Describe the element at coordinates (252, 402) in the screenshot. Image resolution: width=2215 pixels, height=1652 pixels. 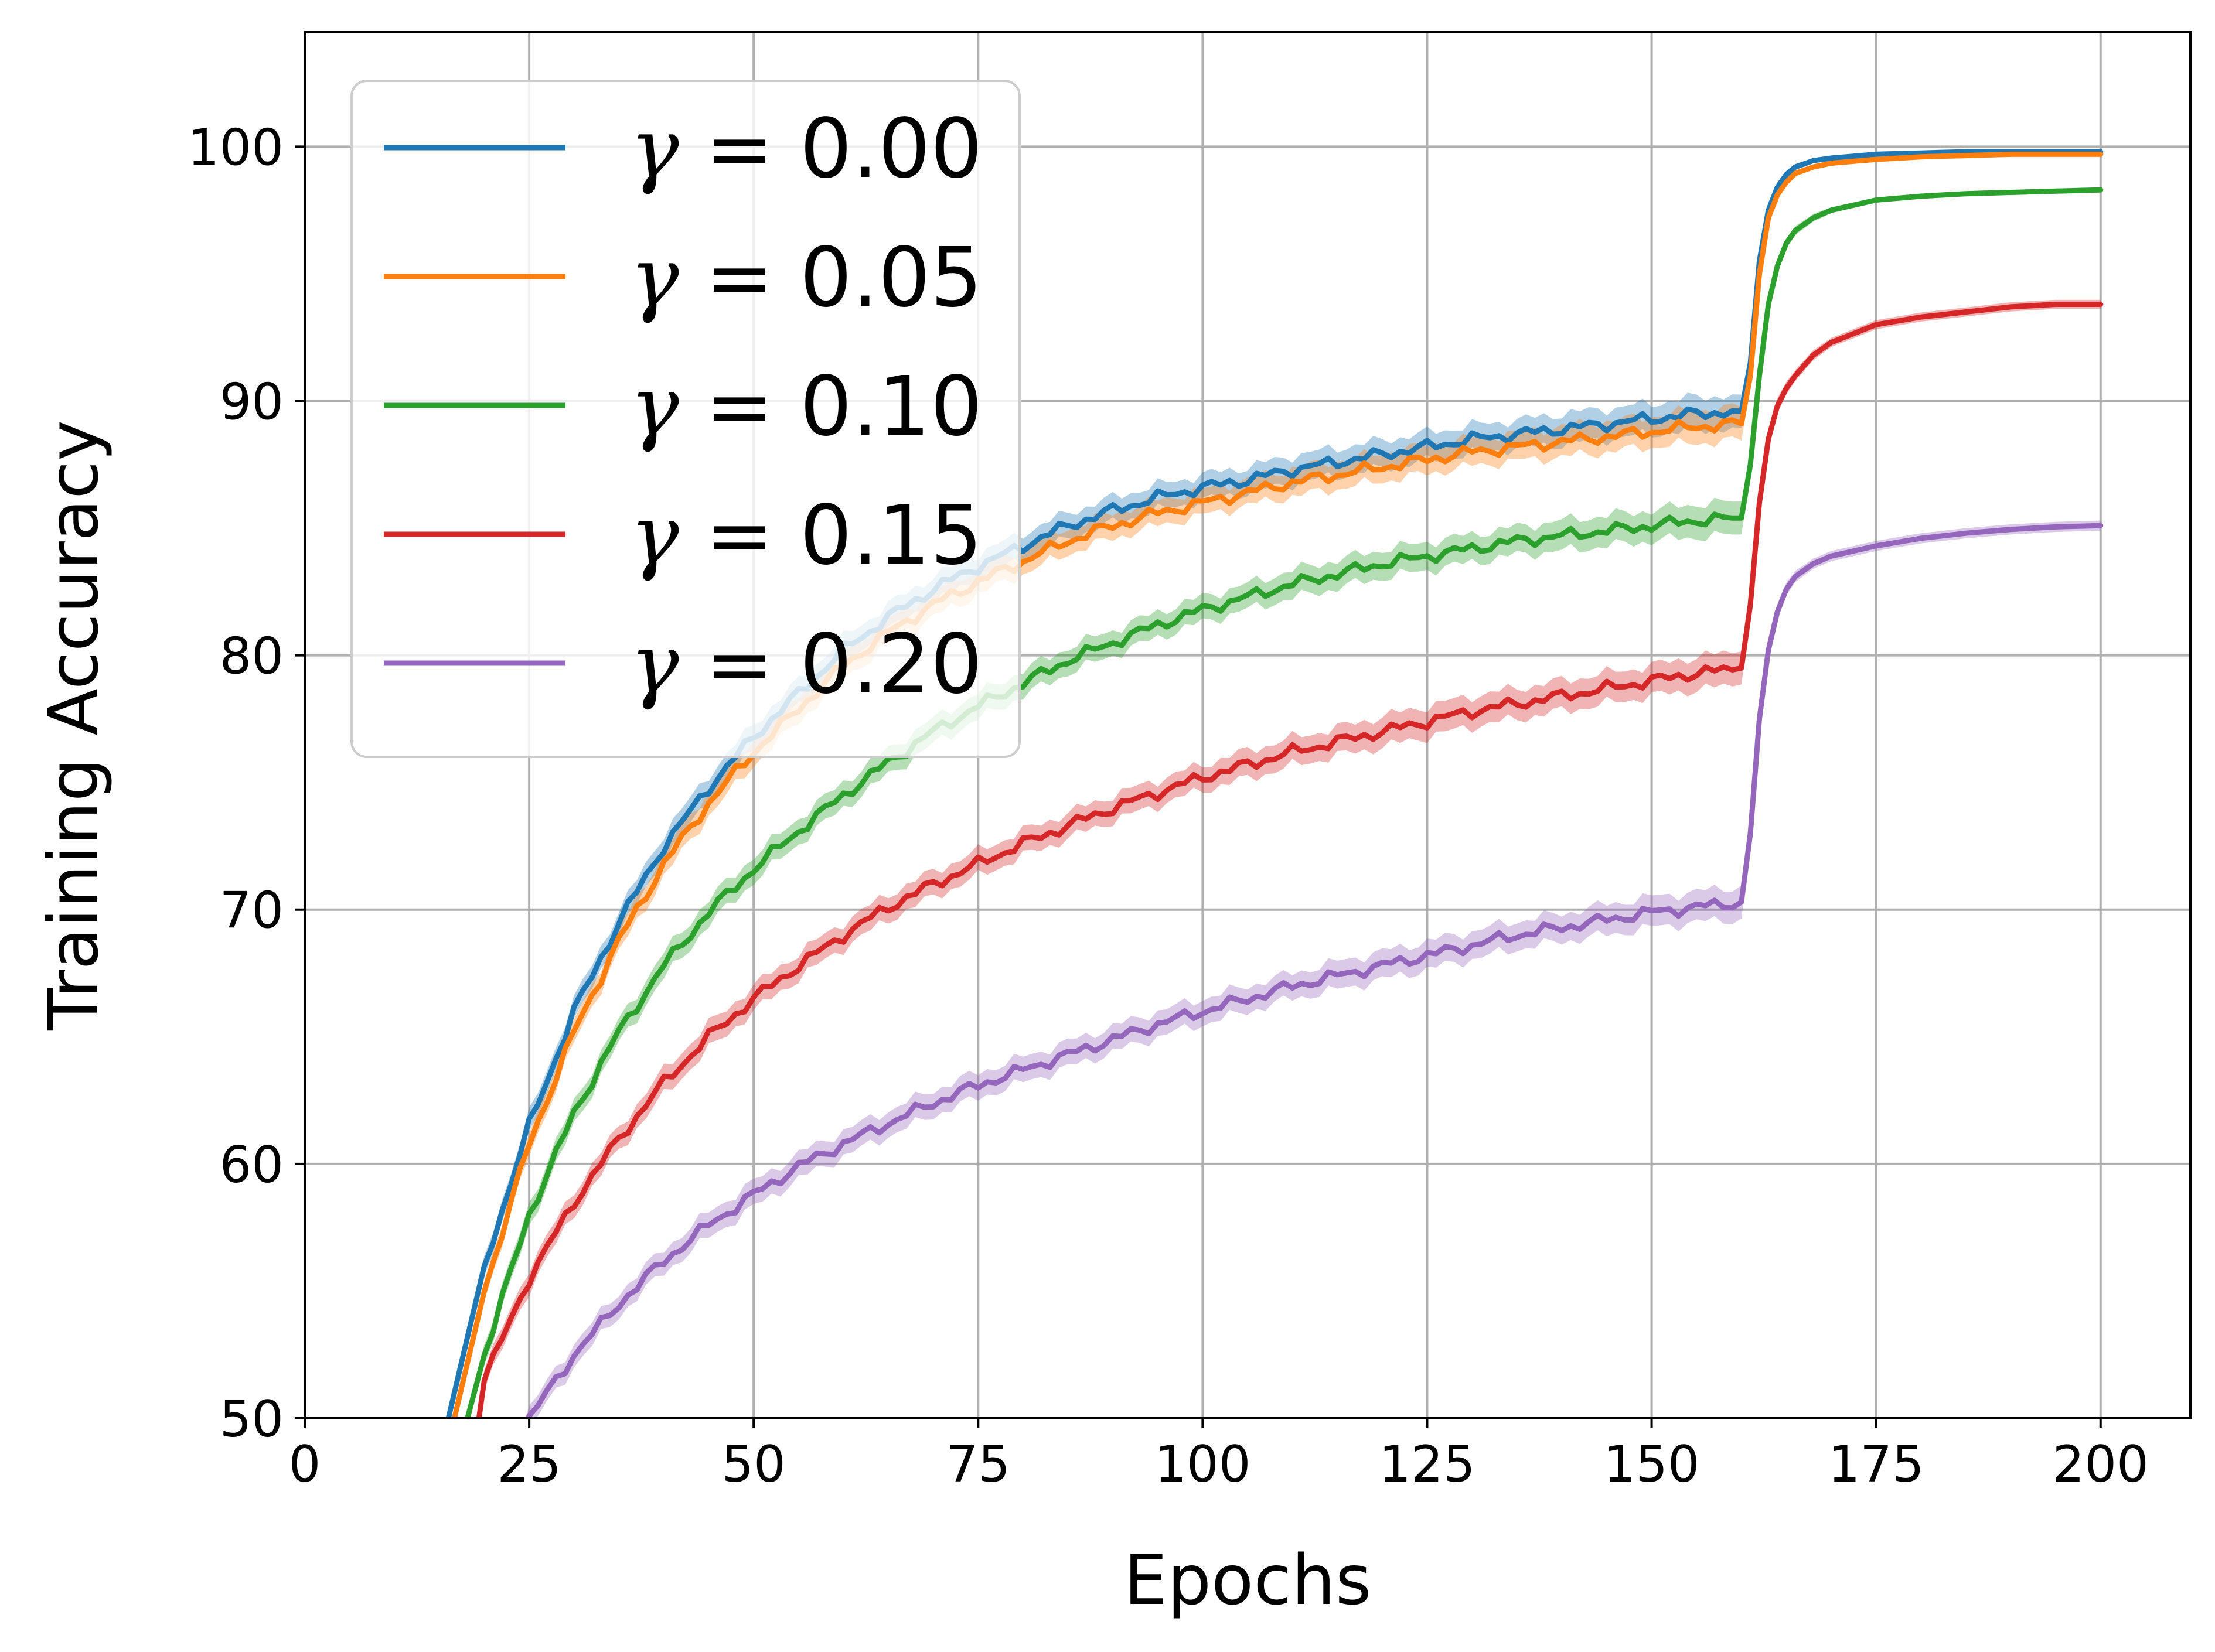
I see `y-tick-label: 90` at that location.